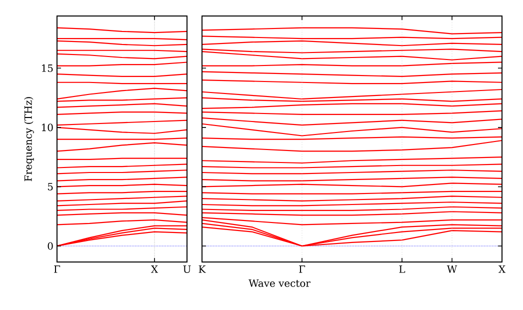 This screenshot has width=523, height=310. What do you see at coordinates (50, 186) in the screenshot?
I see `y-tick-label: 5` at bounding box center [50, 186].